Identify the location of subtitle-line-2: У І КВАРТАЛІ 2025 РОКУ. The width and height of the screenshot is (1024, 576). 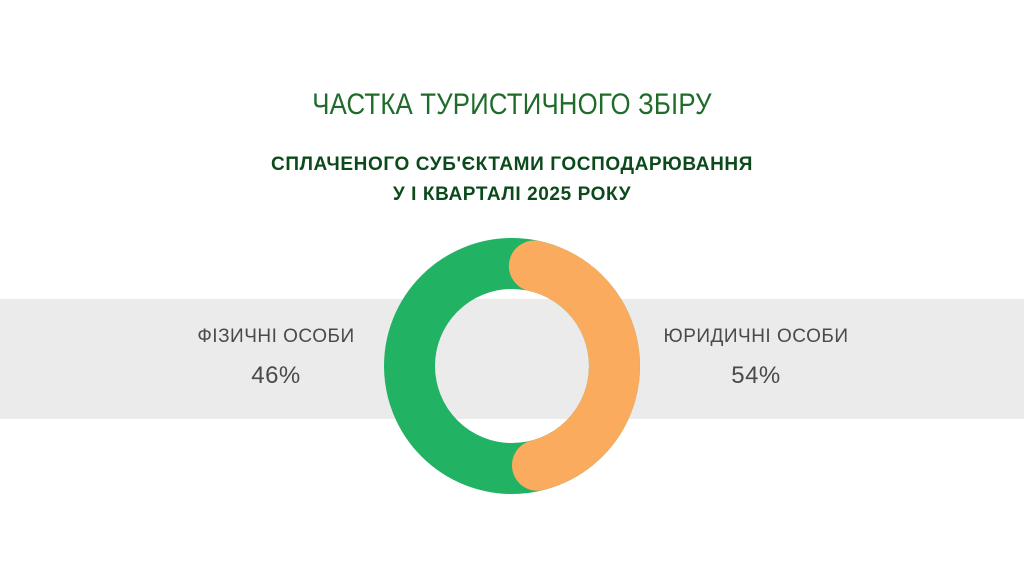
(512, 194).